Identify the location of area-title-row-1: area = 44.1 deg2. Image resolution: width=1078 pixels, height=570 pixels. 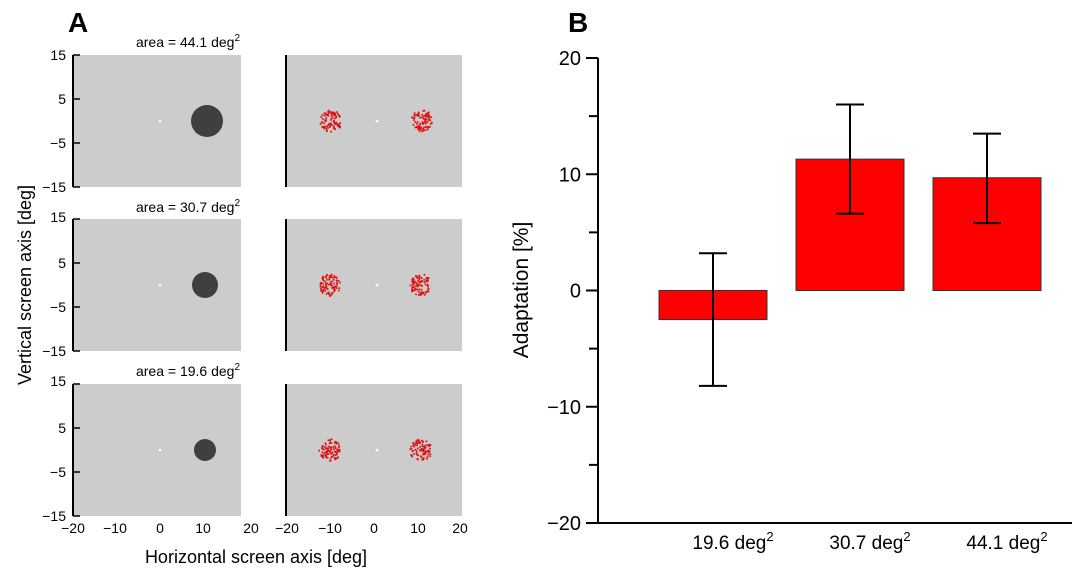
(188, 41).